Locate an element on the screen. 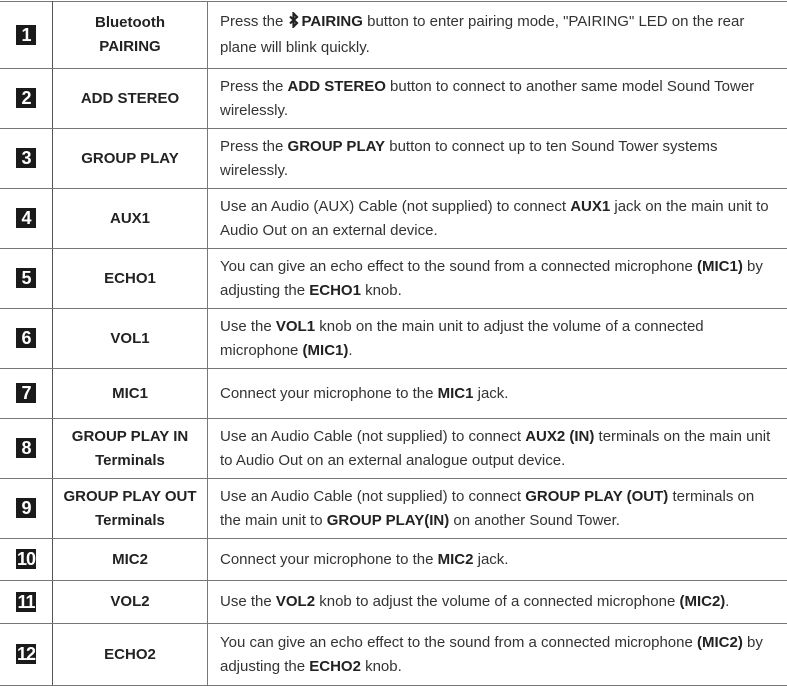 The image size is (787, 686). item-name-cell: ECHO2 is located at coordinates (130, 654).